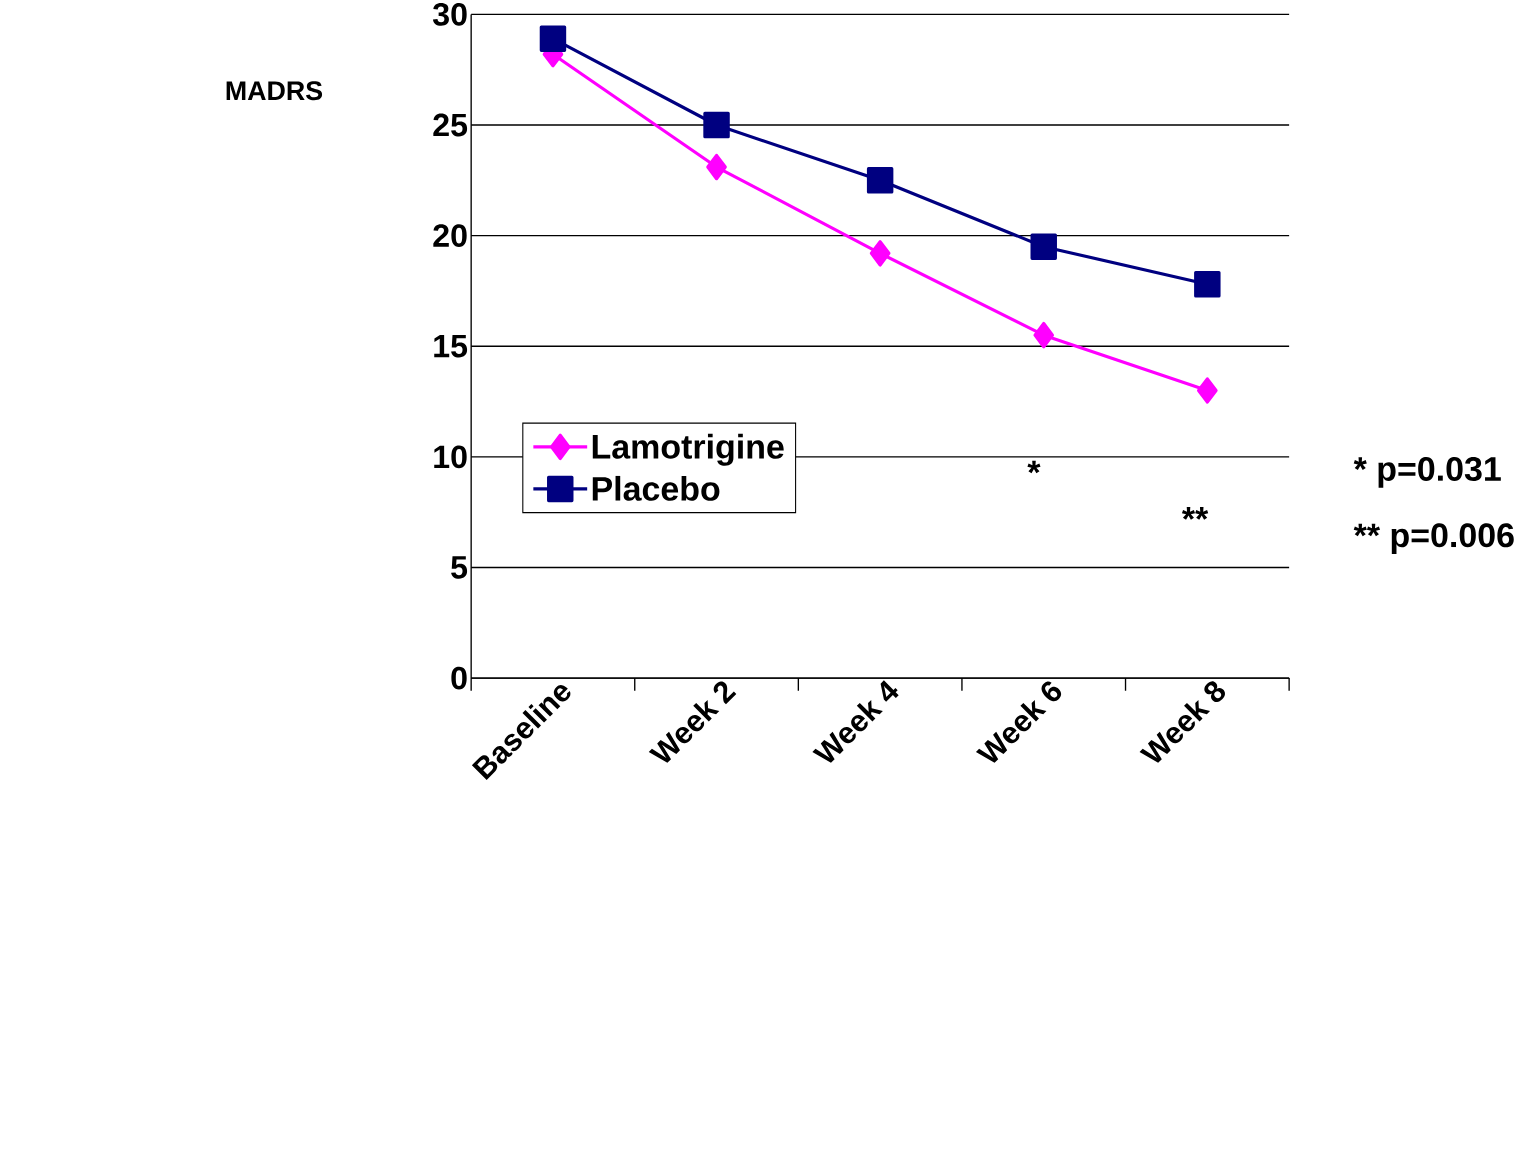 This screenshot has width=1518, height=1156. I want to click on text: ** p=0.006, so click(1433, 539).